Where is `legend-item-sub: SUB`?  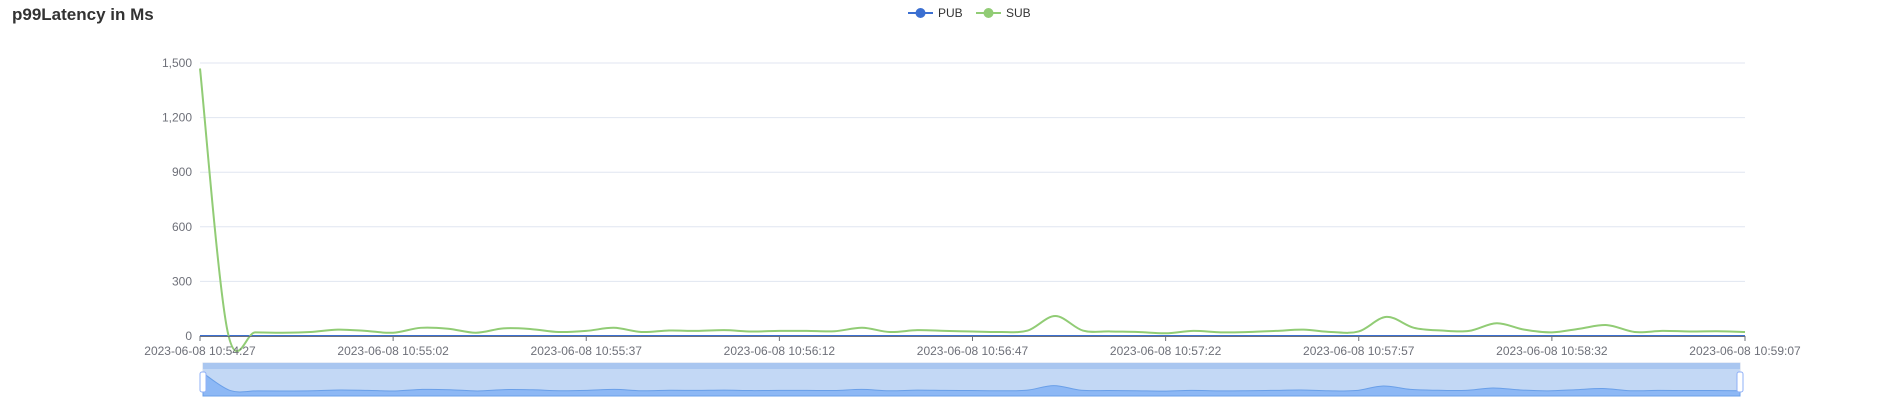 legend-item-sub: SUB is located at coordinates (1003, 13).